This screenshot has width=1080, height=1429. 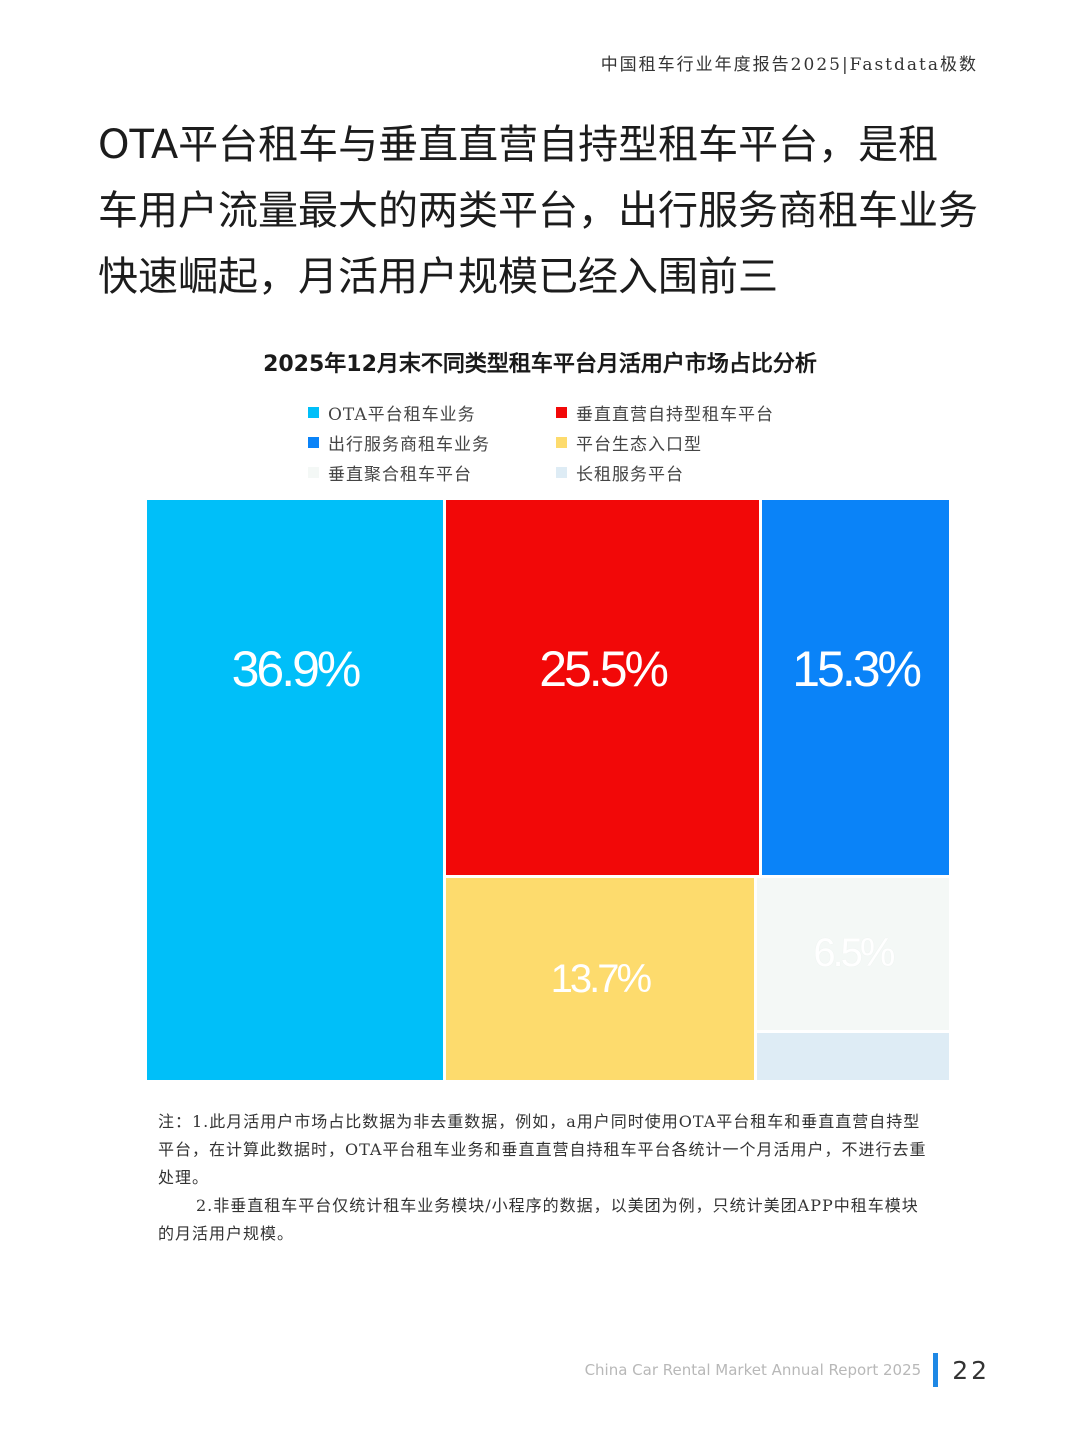 What do you see at coordinates (295, 790) in the screenshot?
I see `tile-ota: 36.9%` at bounding box center [295, 790].